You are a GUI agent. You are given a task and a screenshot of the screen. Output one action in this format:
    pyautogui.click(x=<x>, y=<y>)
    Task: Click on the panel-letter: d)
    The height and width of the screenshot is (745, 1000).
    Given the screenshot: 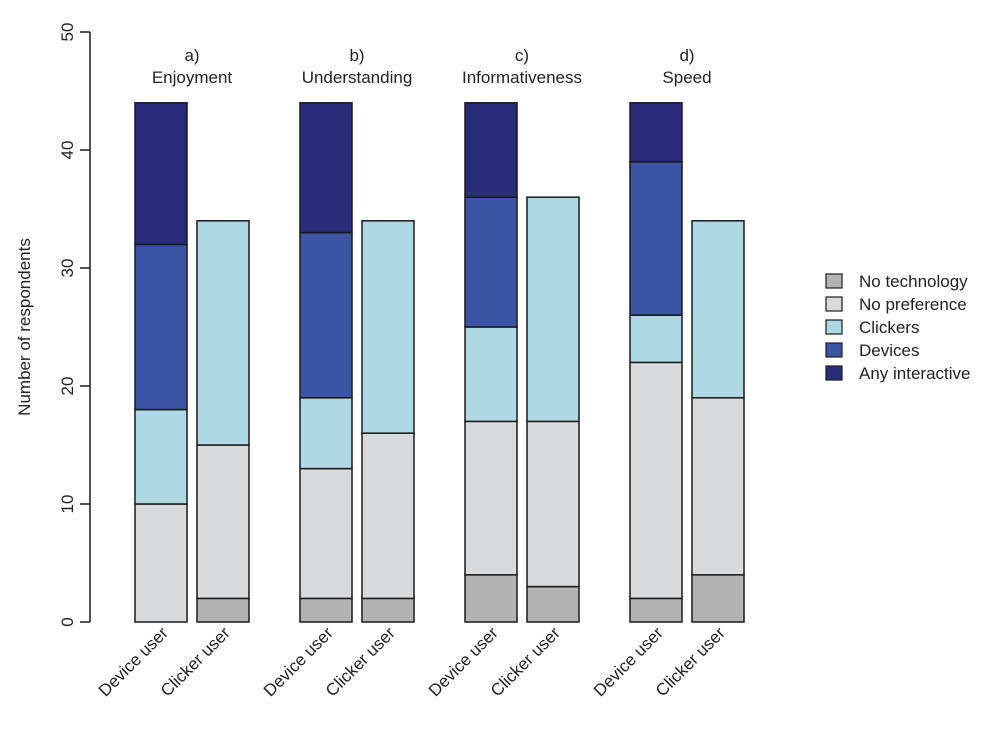 What is the action you would take?
    pyautogui.click(x=686, y=55)
    